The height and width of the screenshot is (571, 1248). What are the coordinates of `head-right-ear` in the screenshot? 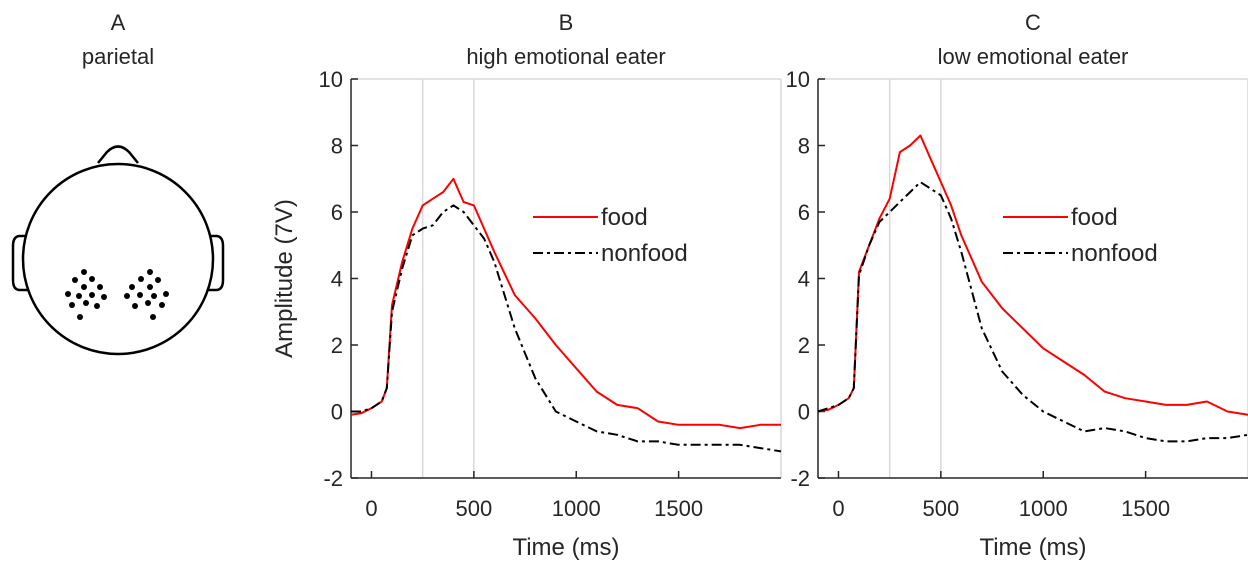 It's located at (216, 263).